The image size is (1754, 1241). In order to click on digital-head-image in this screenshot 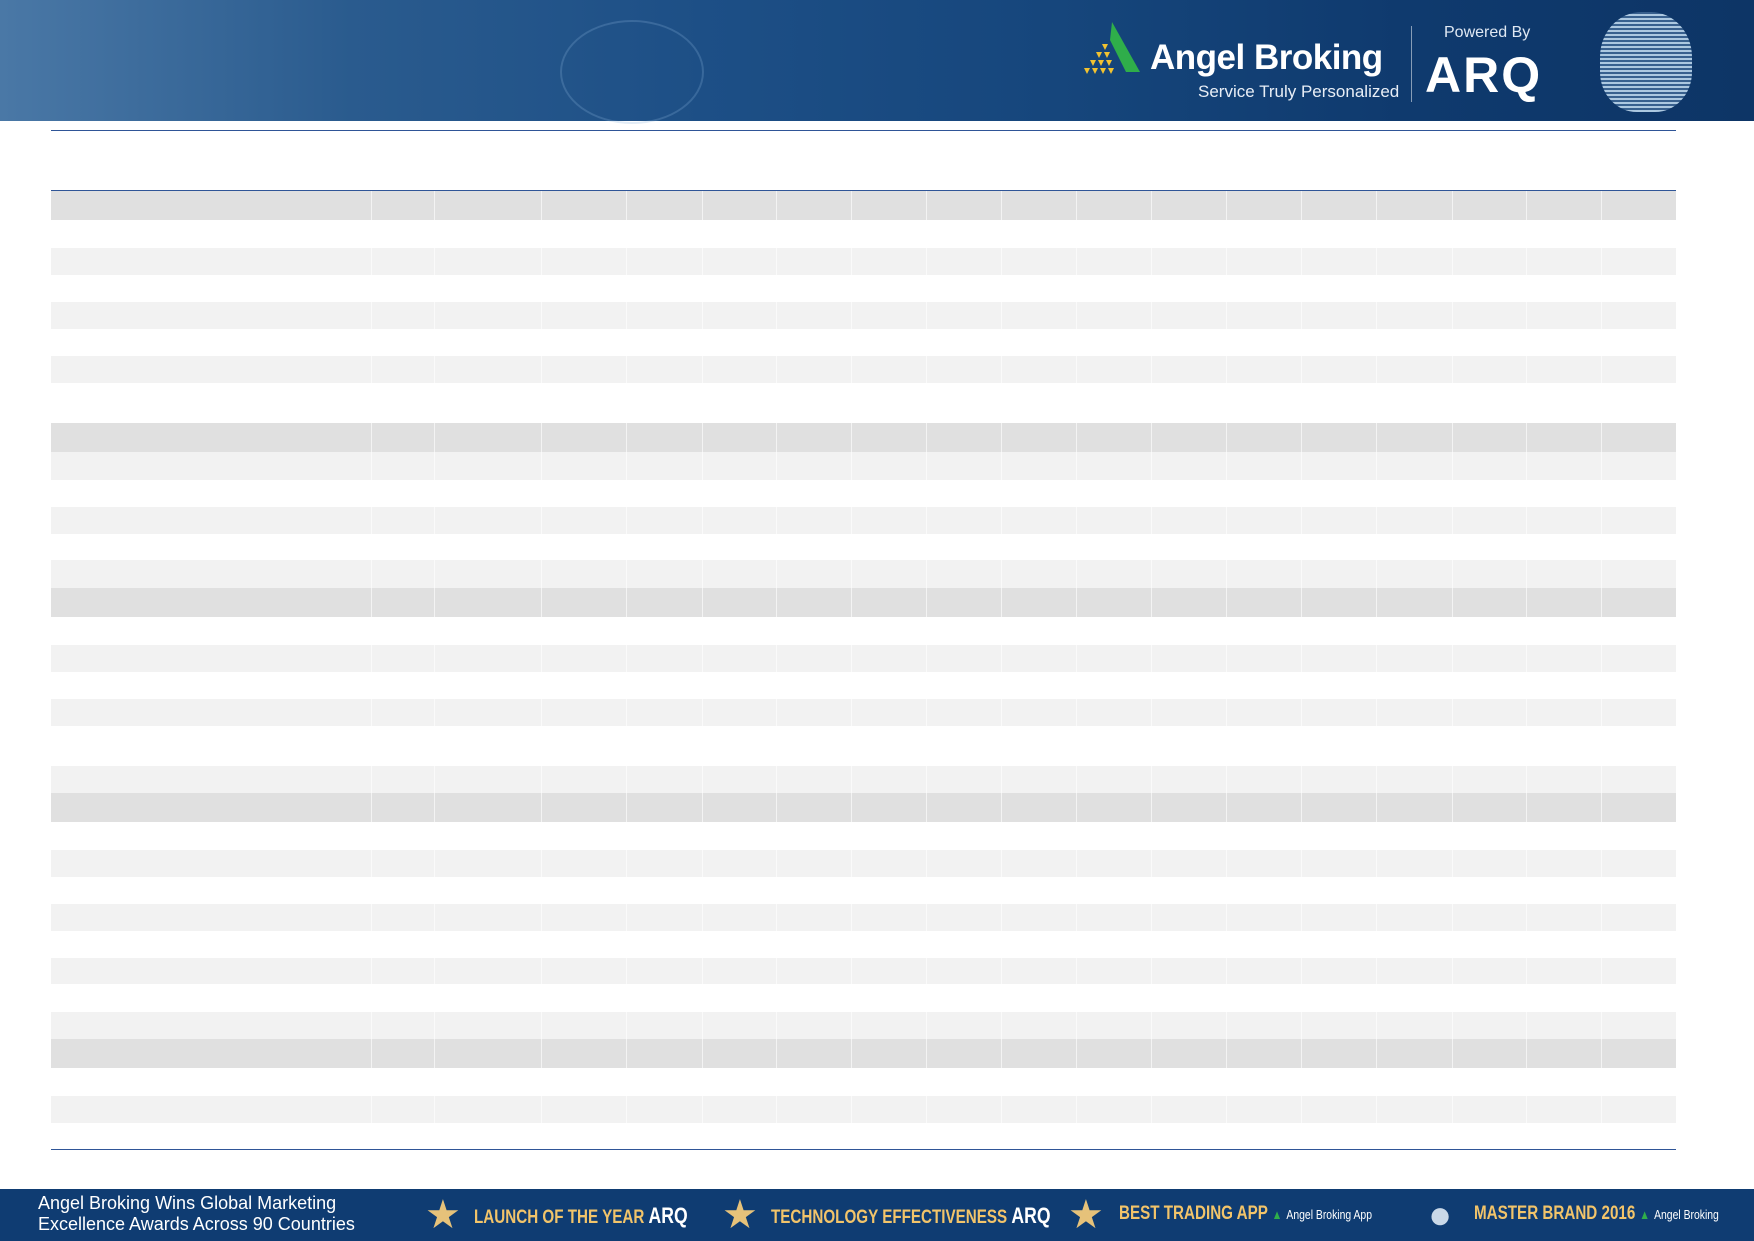, I will do `click(1646, 62)`.